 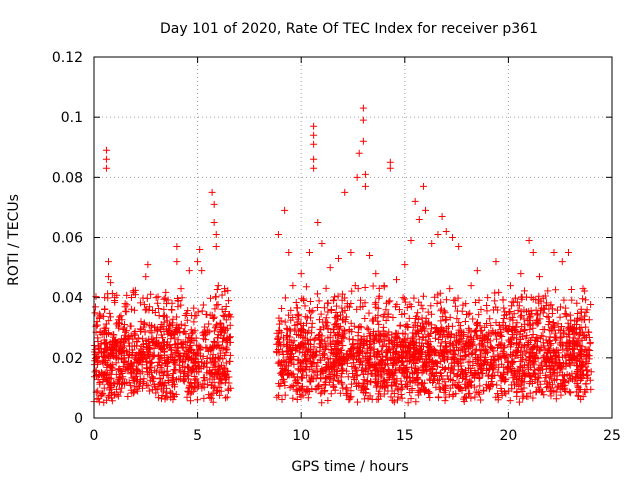 I want to click on y-tick-label: 0.08, so click(x=67, y=178).